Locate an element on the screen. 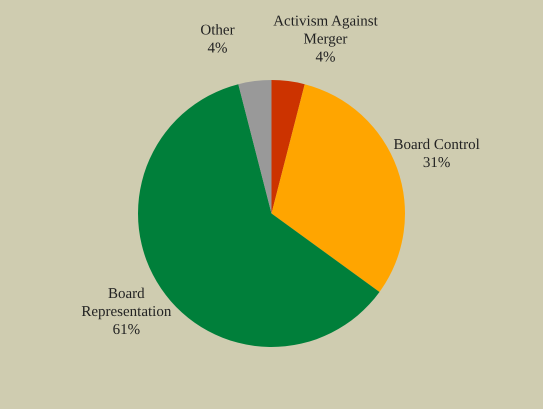  data-label: 61% is located at coordinates (126, 330).